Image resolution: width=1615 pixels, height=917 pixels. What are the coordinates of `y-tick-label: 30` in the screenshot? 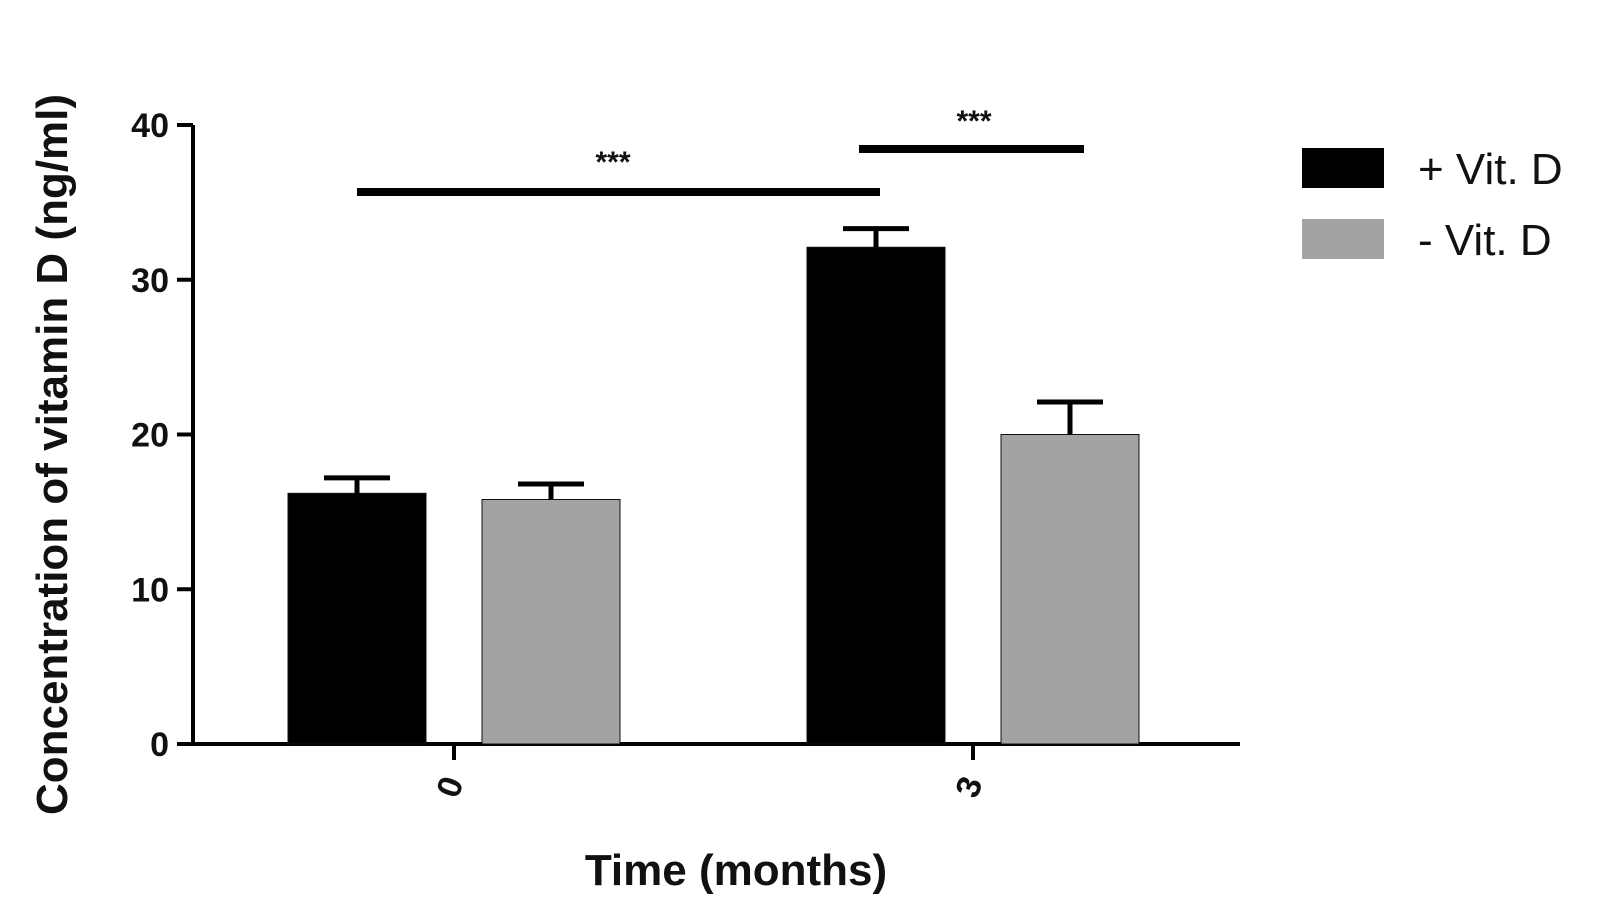 It's located at (150, 281).